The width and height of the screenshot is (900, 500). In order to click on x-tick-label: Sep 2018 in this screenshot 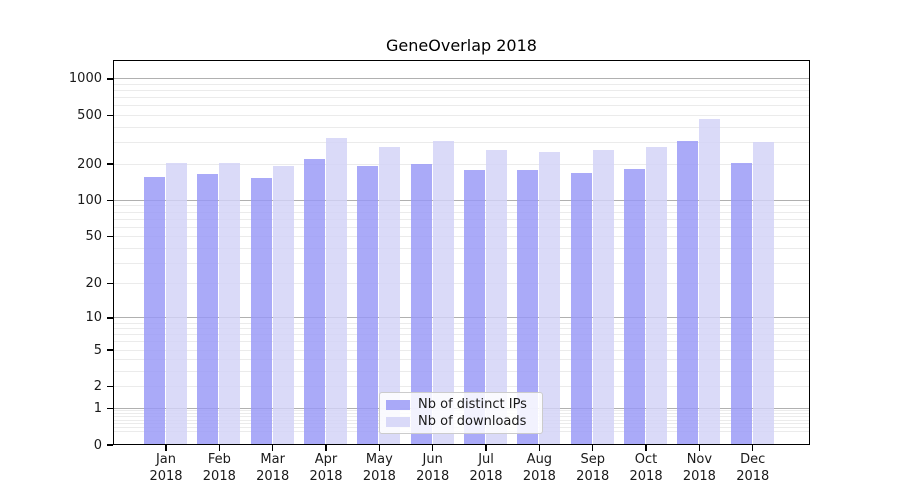, I will do `click(593, 468)`.